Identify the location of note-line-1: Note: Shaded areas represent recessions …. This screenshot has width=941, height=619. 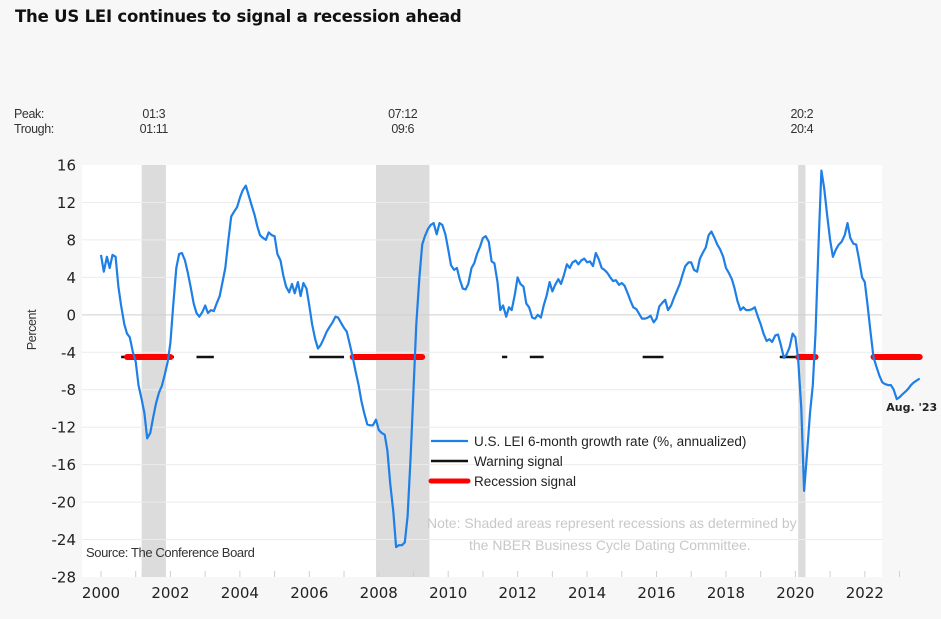
(612, 523).